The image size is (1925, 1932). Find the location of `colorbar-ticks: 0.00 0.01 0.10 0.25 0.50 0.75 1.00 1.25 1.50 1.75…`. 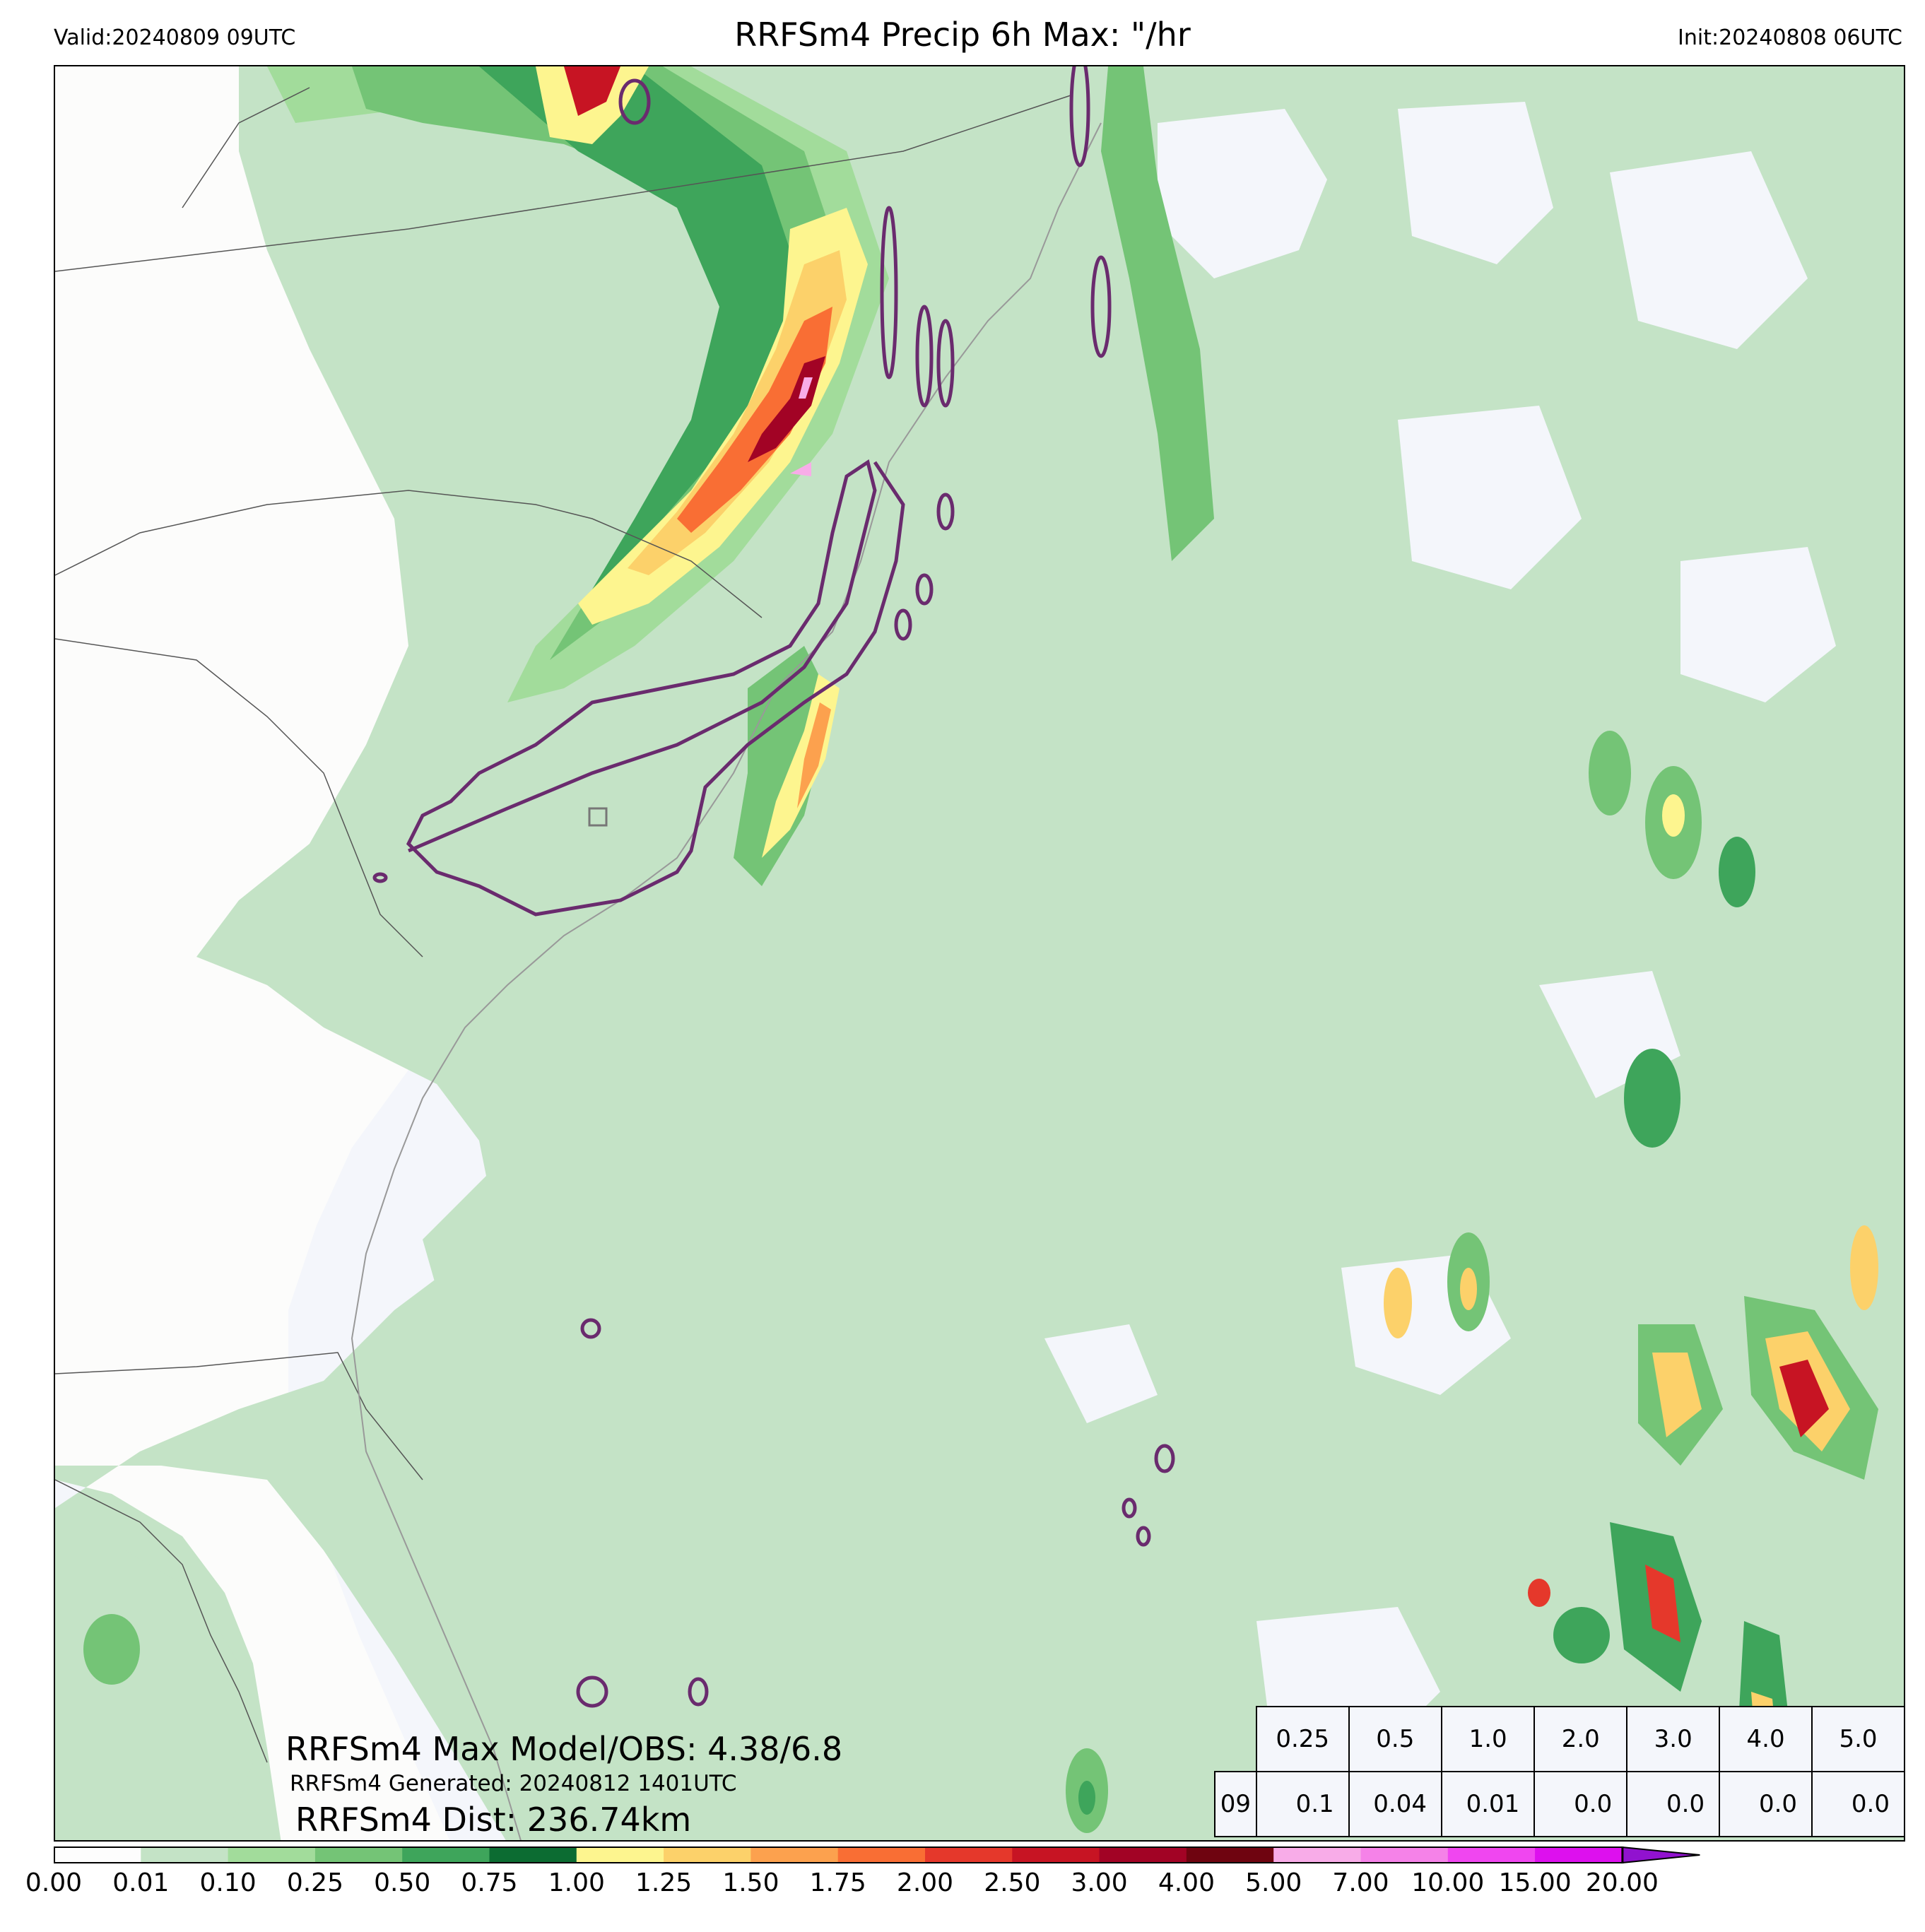

colorbar-ticks: 0.00 0.01 0.10 0.25 0.50 0.75 1.00 1.25 1.50 1.75… is located at coordinates (962, 1890).